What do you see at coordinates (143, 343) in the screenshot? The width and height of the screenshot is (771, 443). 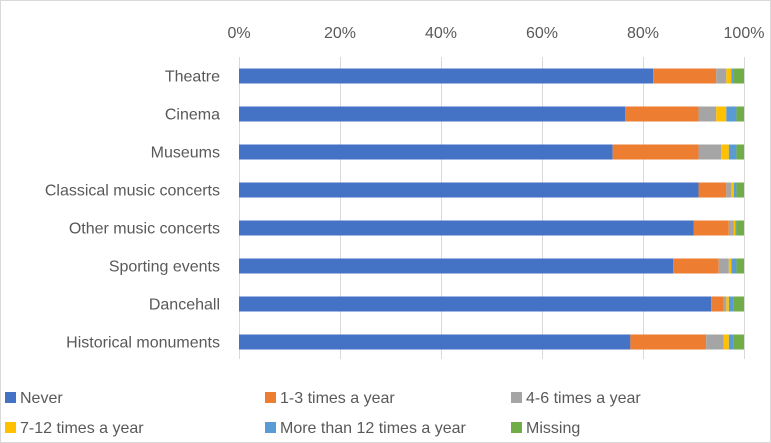 I see `category-label: Historical monuments` at bounding box center [143, 343].